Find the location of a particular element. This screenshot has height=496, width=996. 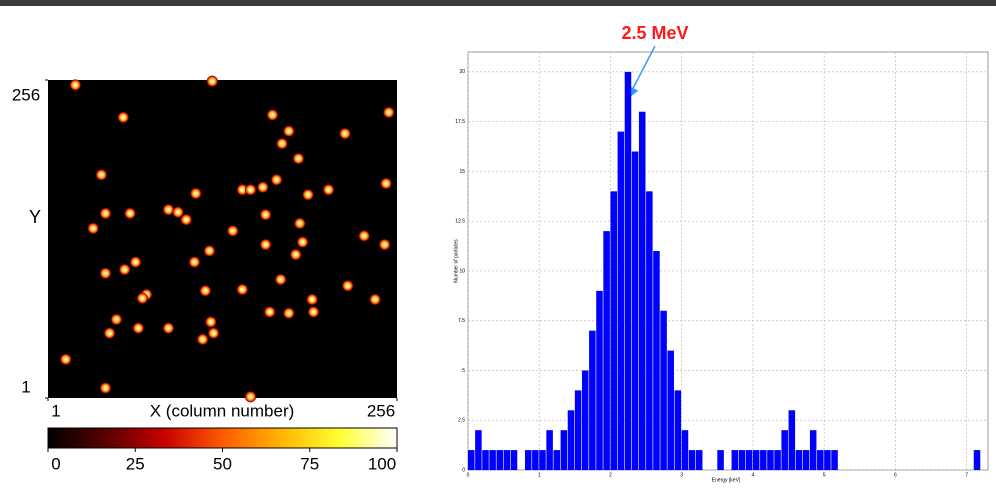

annotation: 2.5 MeV is located at coordinates (654, 33).